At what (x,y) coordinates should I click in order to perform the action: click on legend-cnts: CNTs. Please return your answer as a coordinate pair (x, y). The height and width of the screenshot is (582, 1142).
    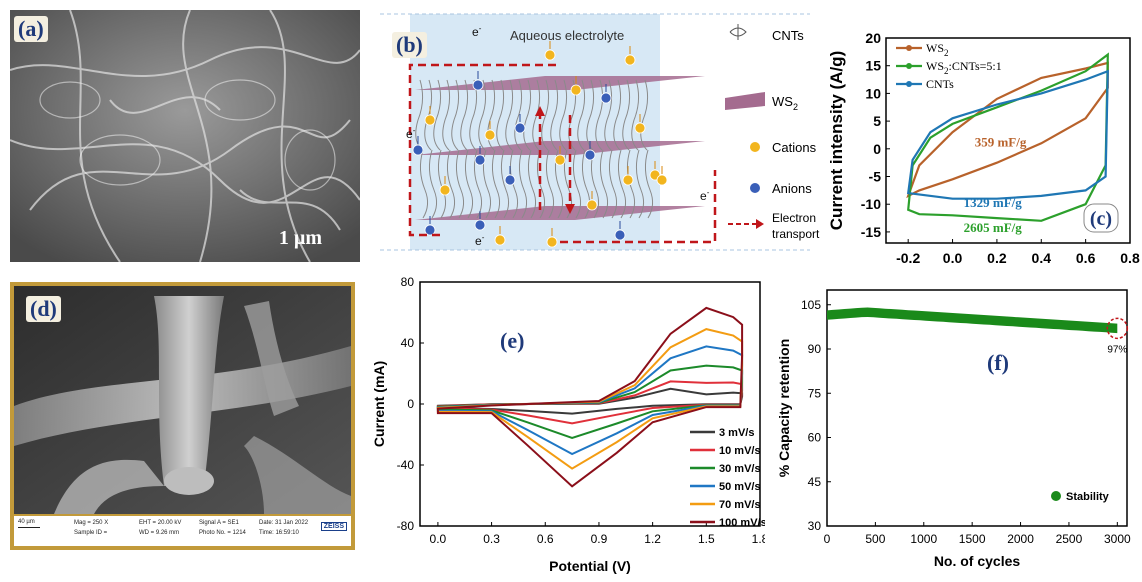
    Looking at the image, I should click on (788, 35).